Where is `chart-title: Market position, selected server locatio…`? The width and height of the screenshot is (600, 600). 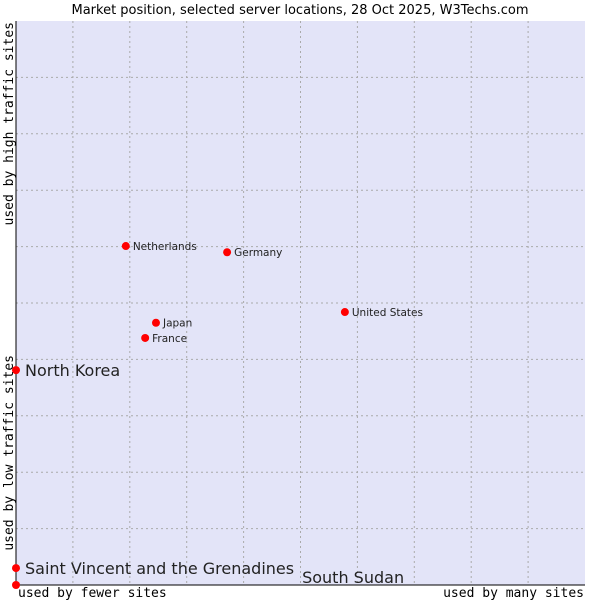 chart-title: Market position, selected server locatio… is located at coordinates (299, 10).